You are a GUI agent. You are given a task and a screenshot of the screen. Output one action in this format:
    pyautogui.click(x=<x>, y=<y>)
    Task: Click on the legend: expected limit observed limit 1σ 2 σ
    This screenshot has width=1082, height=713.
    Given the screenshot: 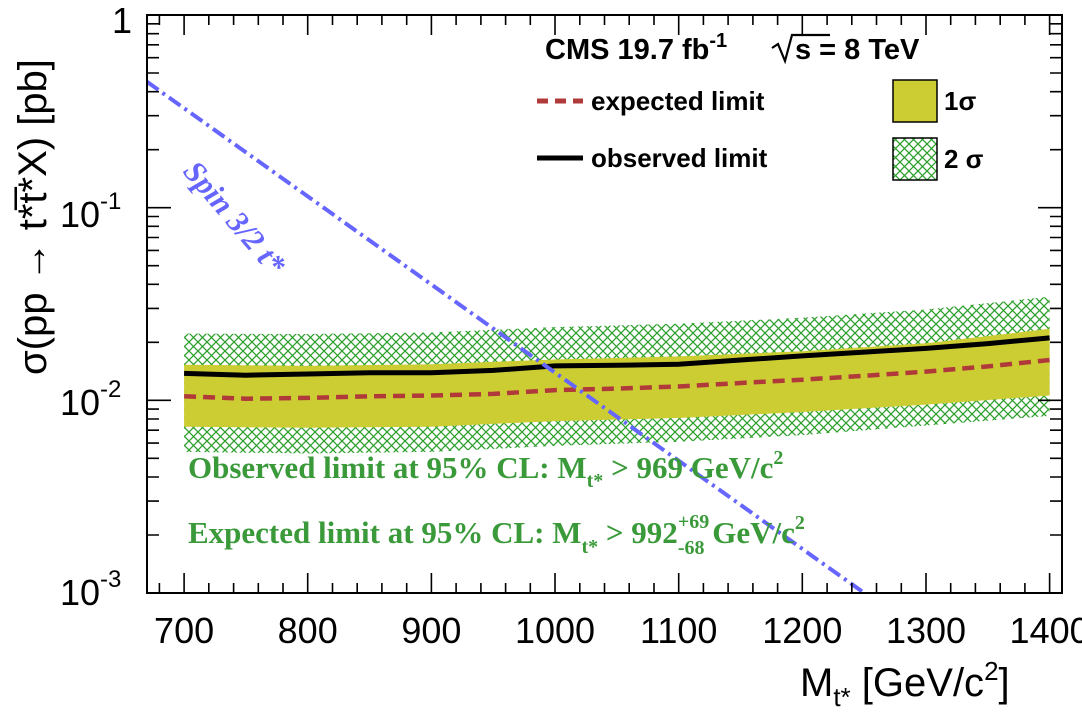 What is the action you would take?
    pyautogui.click(x=760, y=130)
    